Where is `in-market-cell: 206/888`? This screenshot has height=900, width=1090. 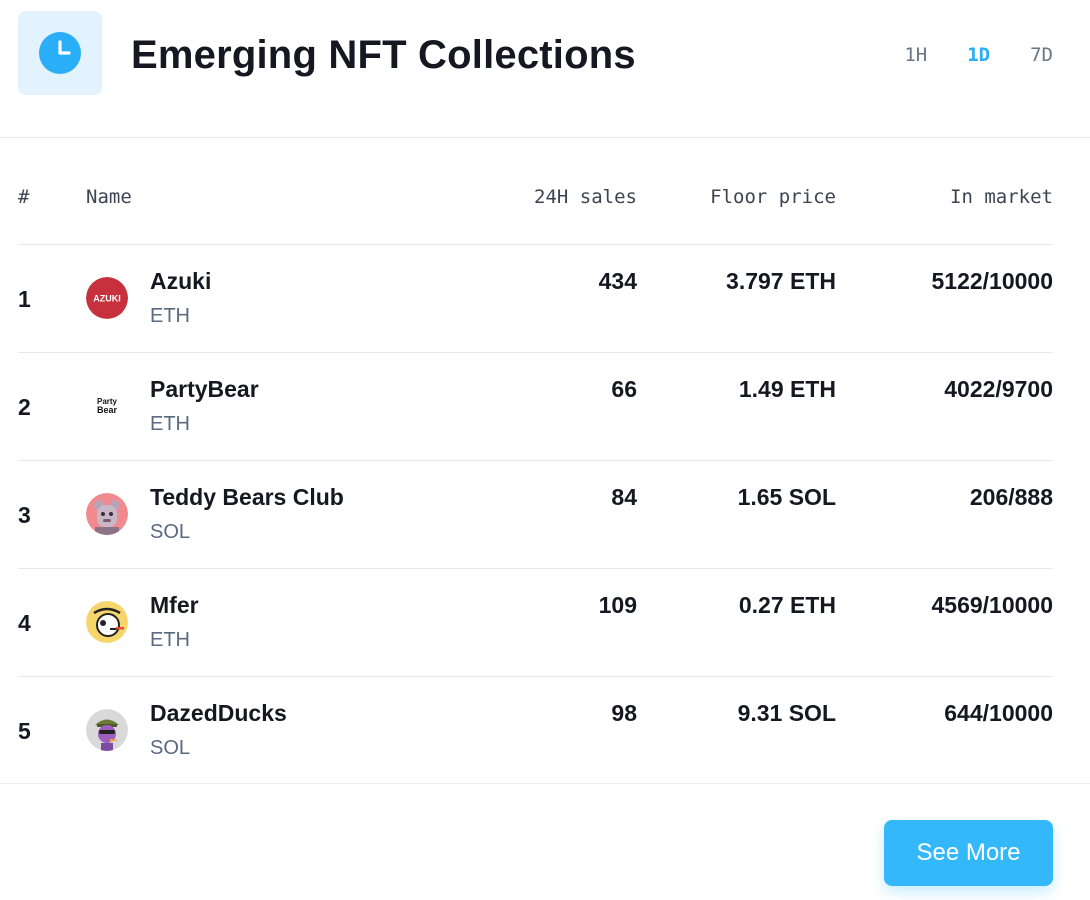 in-market-cell: 206/888 is located at coordinates (1011, 497).